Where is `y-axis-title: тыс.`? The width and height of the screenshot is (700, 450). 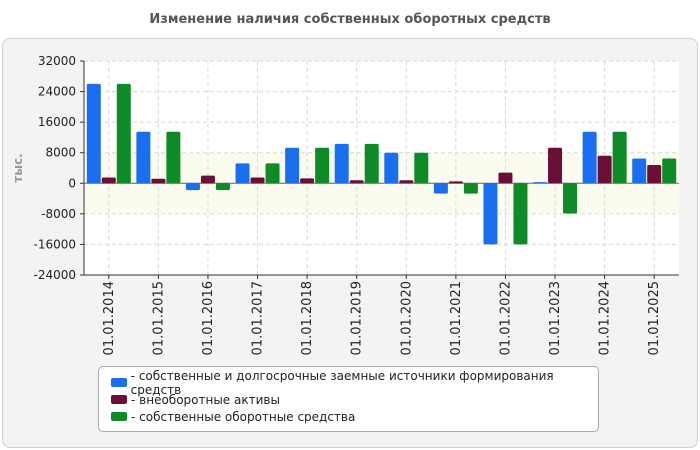
y-axis-title: тыс. is located at coordinates (18, 167).